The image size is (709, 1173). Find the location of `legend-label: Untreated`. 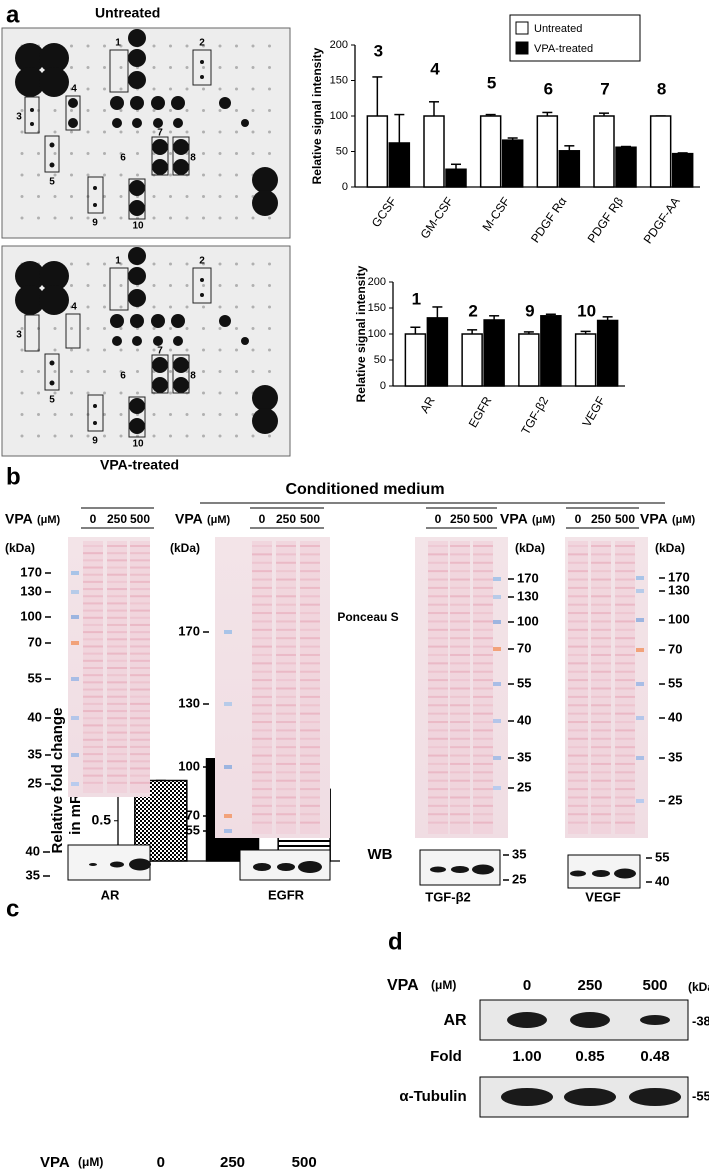

legend-label: Untreated is located at coordinates (558, 29).